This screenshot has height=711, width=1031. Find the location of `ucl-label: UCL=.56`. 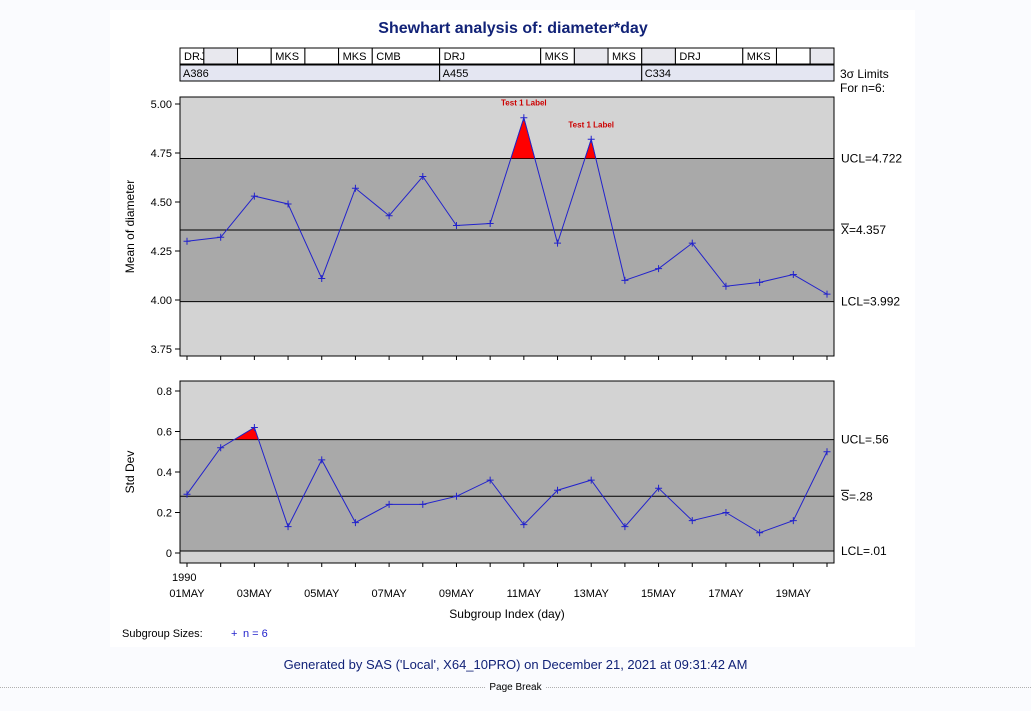

ucl-label: UCL=.56 is located at coordinates (865, 440).